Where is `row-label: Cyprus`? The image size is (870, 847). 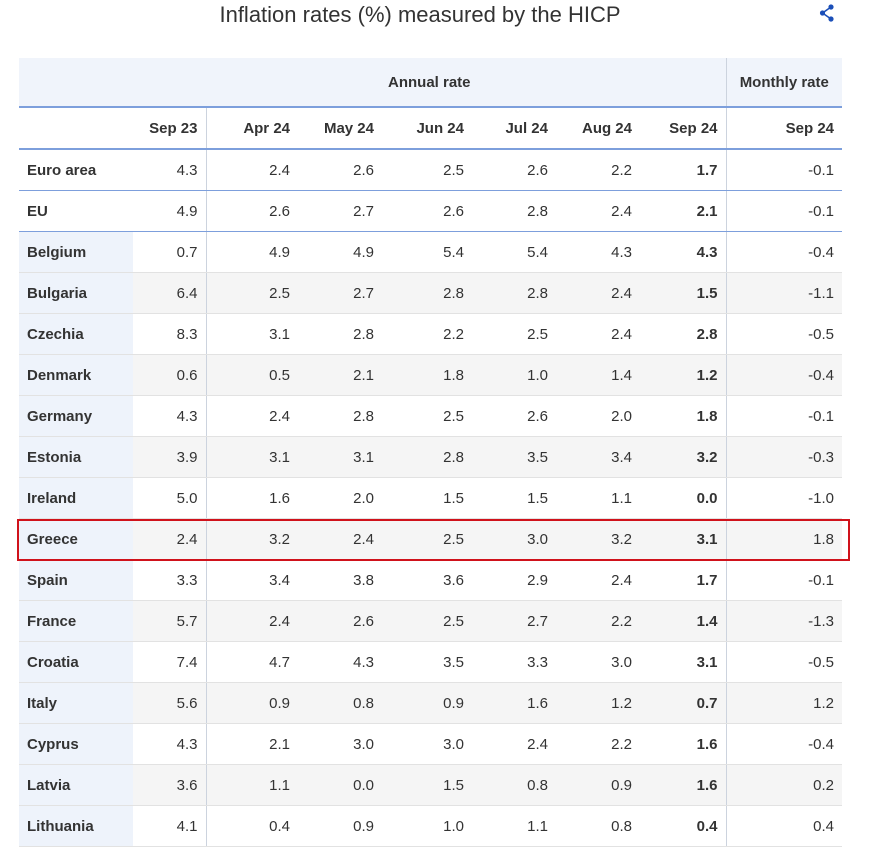
row-label: Cyprus is located at coordinates (76, 744).